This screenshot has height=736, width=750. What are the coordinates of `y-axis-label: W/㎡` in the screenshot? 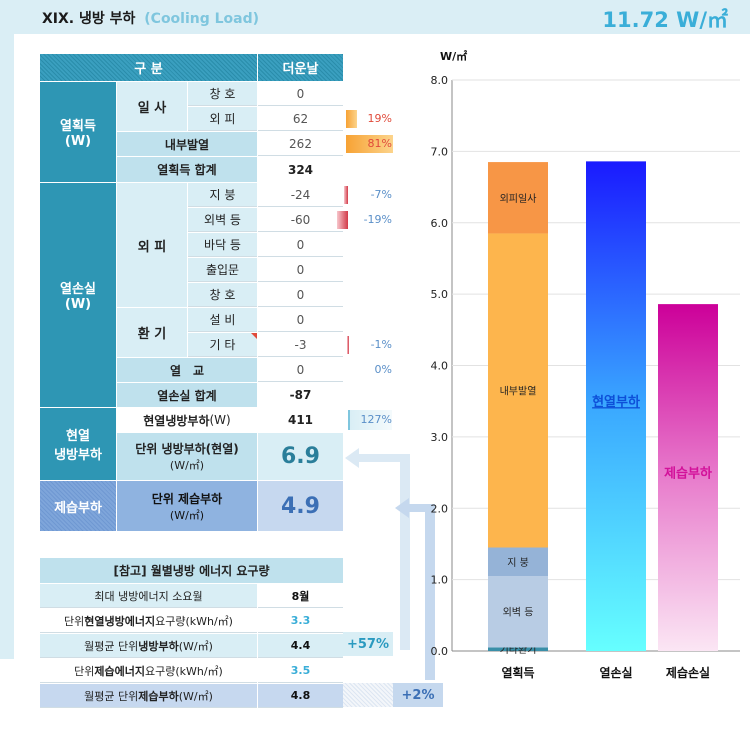 It's located at (453, 56).